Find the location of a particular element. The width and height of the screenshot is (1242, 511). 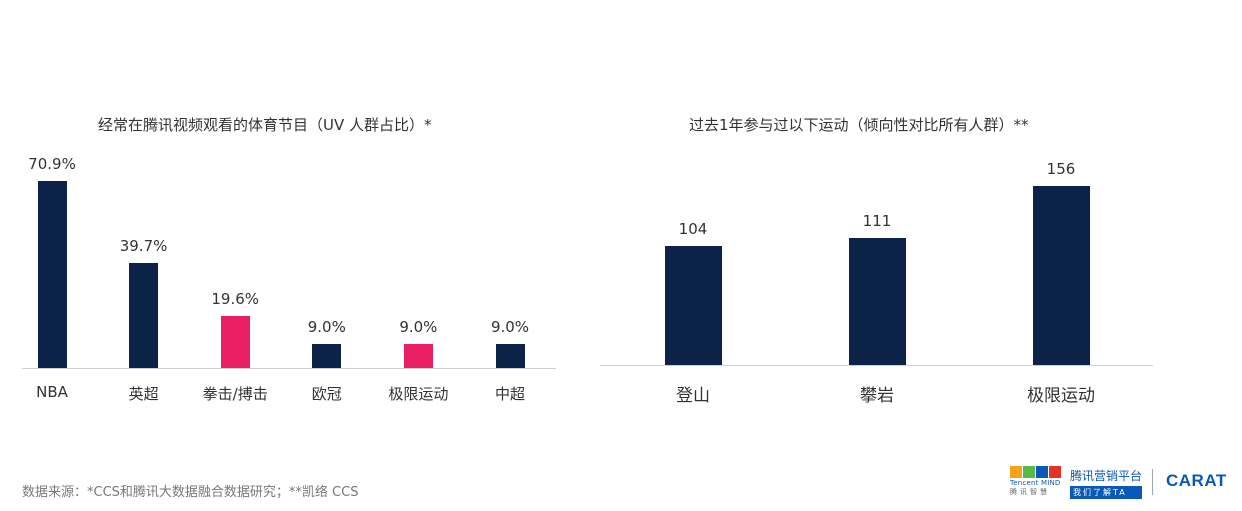

data-label: 111 is located at coordinates (877, 220).